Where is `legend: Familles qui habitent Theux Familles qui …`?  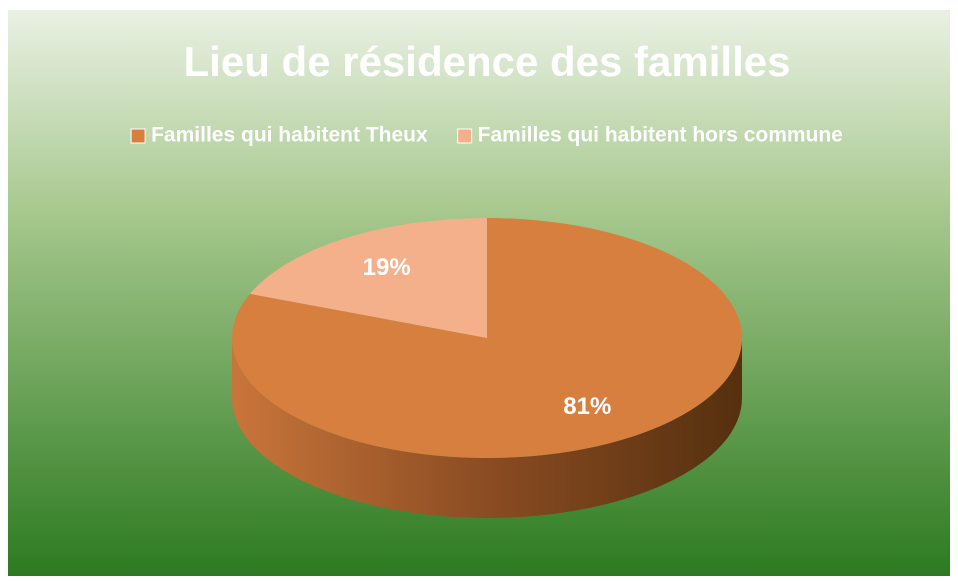
legend: Familles qui habitent Theux Familles qui … is located at coordinates (486, 135).